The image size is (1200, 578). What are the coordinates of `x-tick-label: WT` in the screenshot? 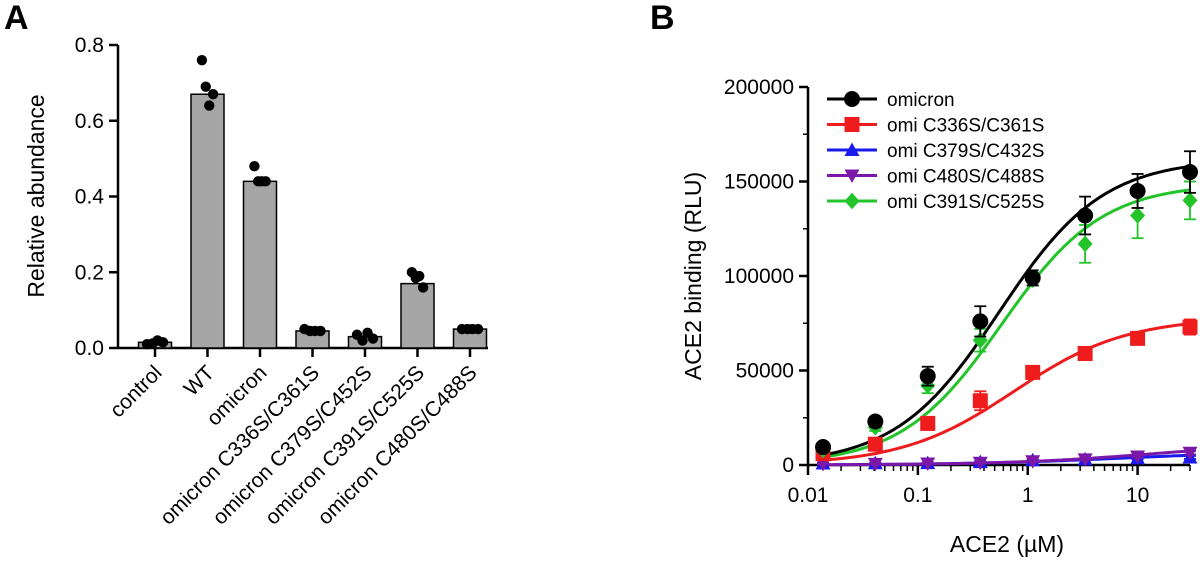 It's located at (199, 380).